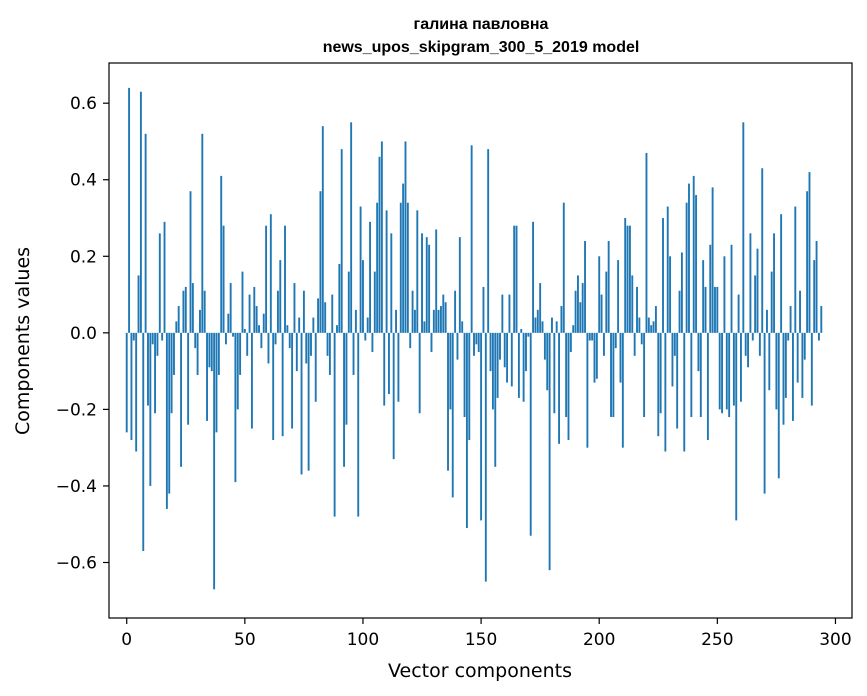 Image resolution: width=867 pixels, height=696 pixels. What do you see at coordinates (363, 640) in the screenshot?
I see `x-tick-label: 100` at bounding box center [363, 640].